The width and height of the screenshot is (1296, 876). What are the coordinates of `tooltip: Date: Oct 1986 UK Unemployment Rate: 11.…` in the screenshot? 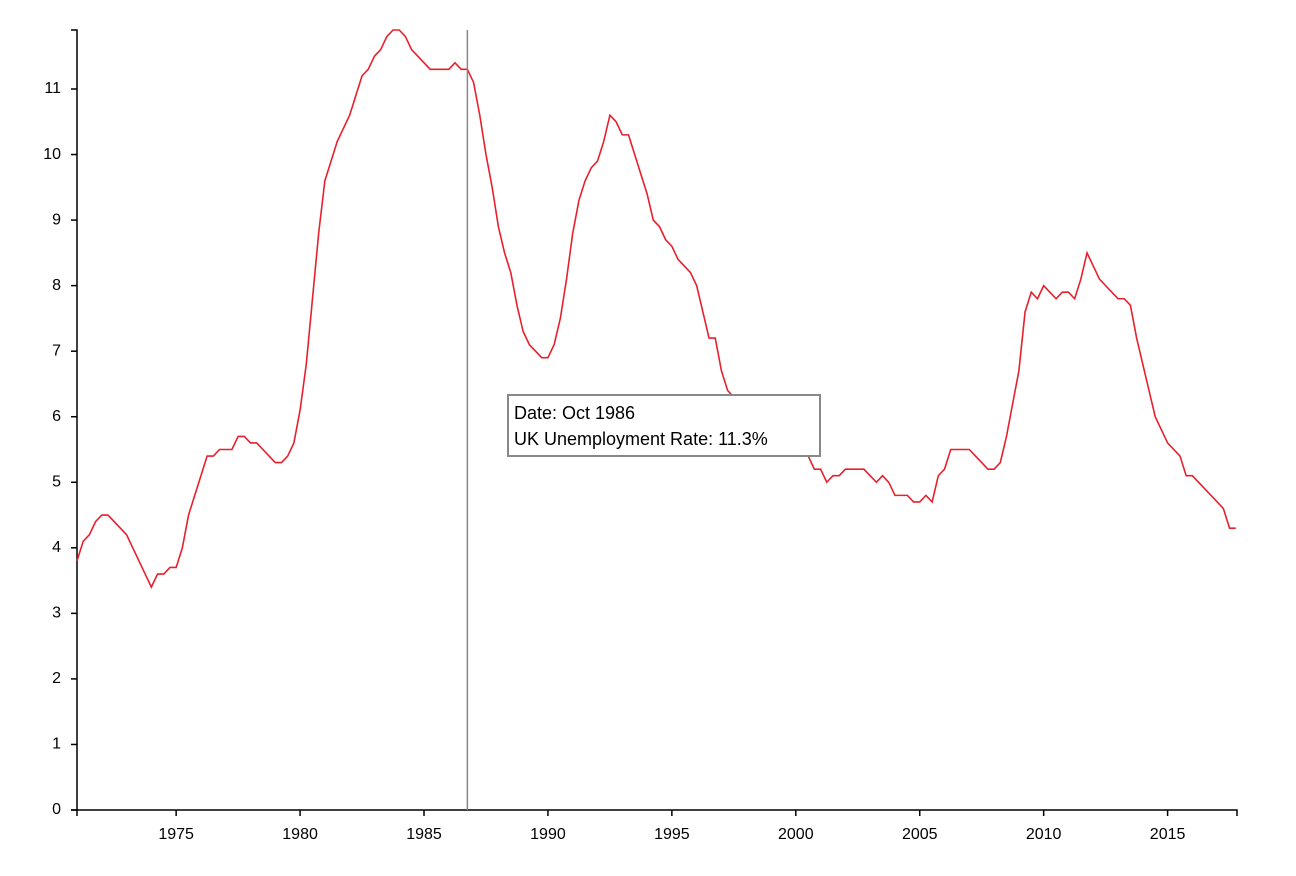 It's located at (664, 425).